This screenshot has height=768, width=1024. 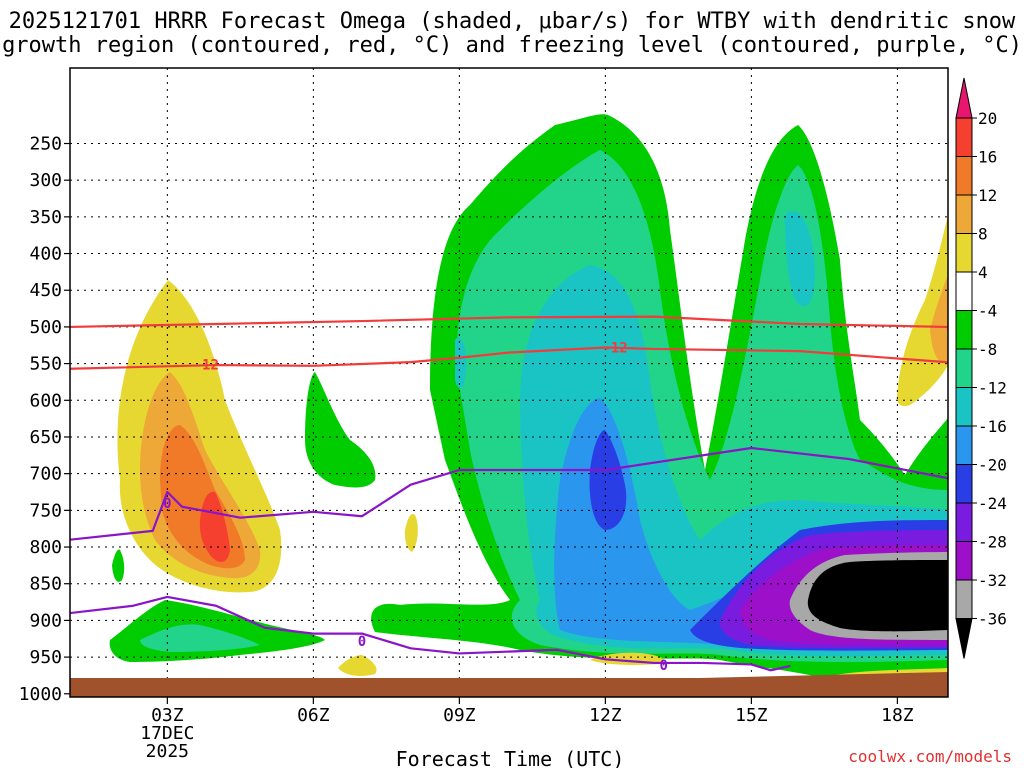 I want to click on colorbar-arrow-top, so click(x=964, y=98).